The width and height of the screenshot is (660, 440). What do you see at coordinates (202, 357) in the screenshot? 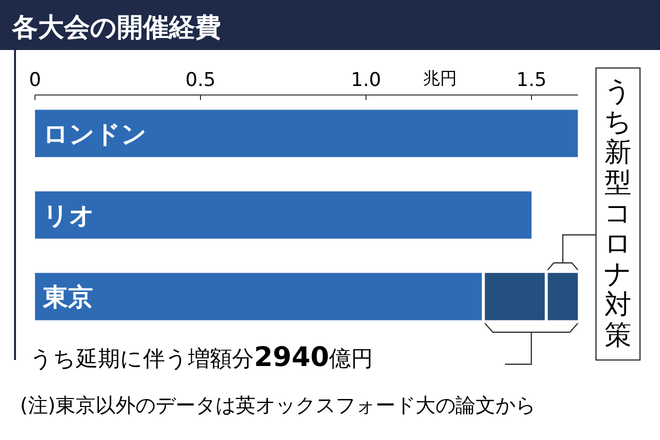
I see `text: うち延期に伴う増額分2940億円` at bounding box center [202, 357].